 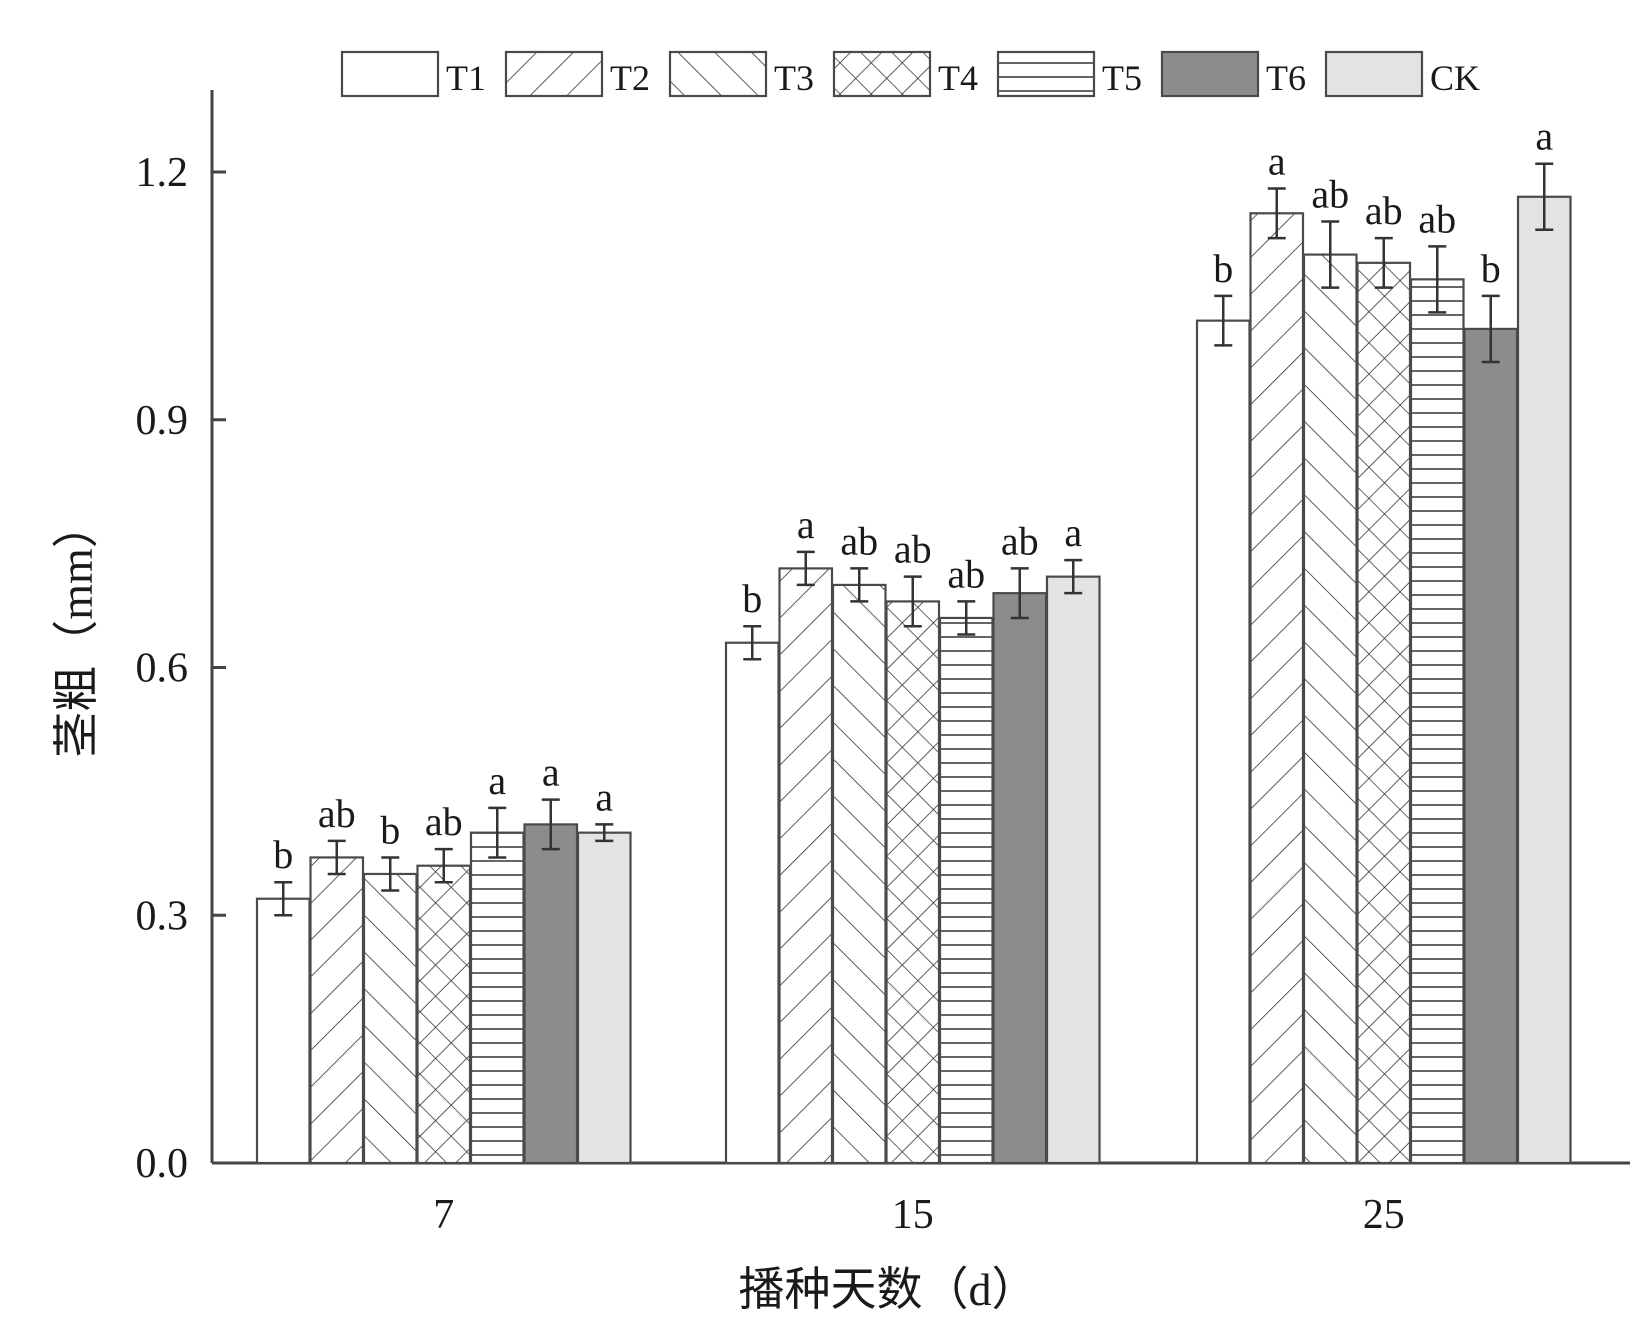 What do you see at coordinates (958, 78) in the screenshot?
I see `legend-label-t4: T4` at bounding box center [958, 78].